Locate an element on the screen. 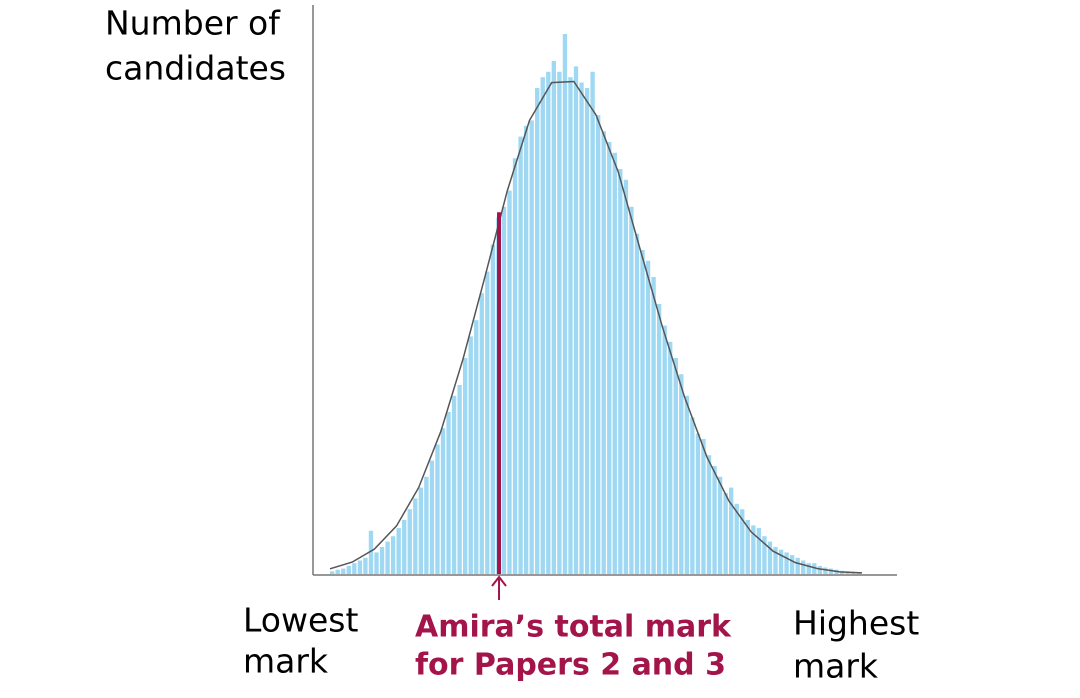  y-axis-label: candidates is located at coordinates (195, 68).